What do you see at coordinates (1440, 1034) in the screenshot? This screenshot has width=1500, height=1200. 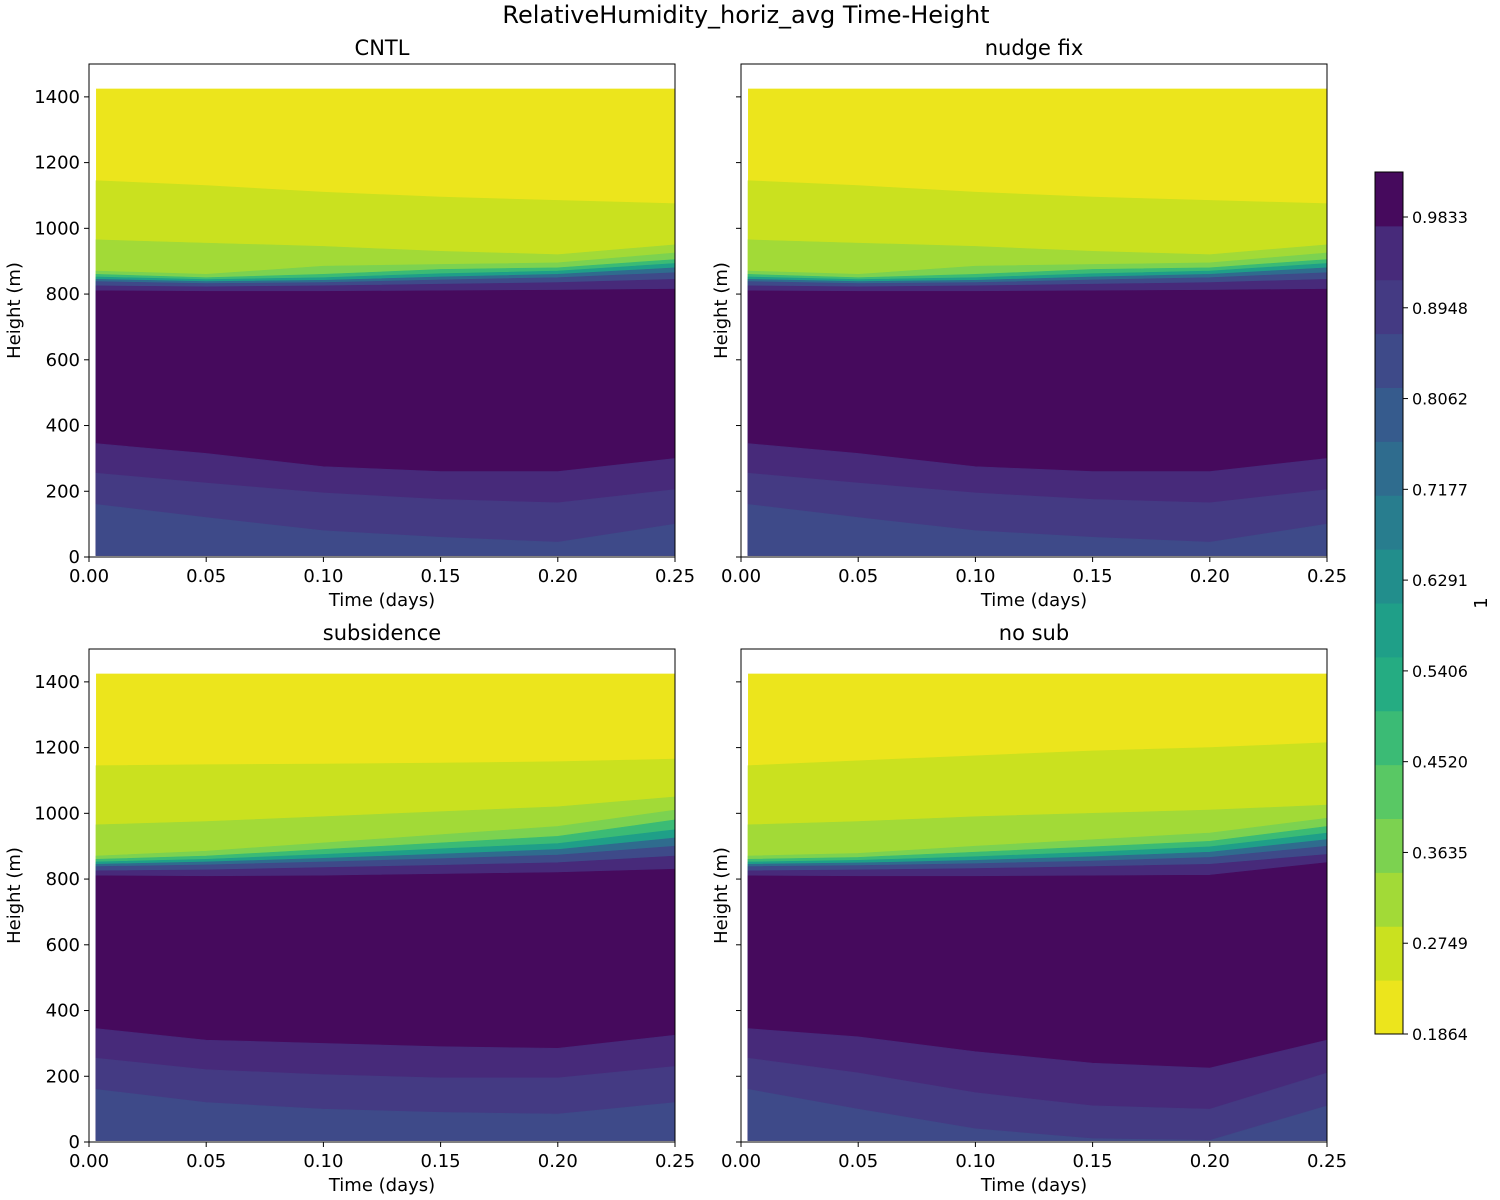 I see `colorbar-tick-label: 0.1864` at bounding box center [1440, 1034].